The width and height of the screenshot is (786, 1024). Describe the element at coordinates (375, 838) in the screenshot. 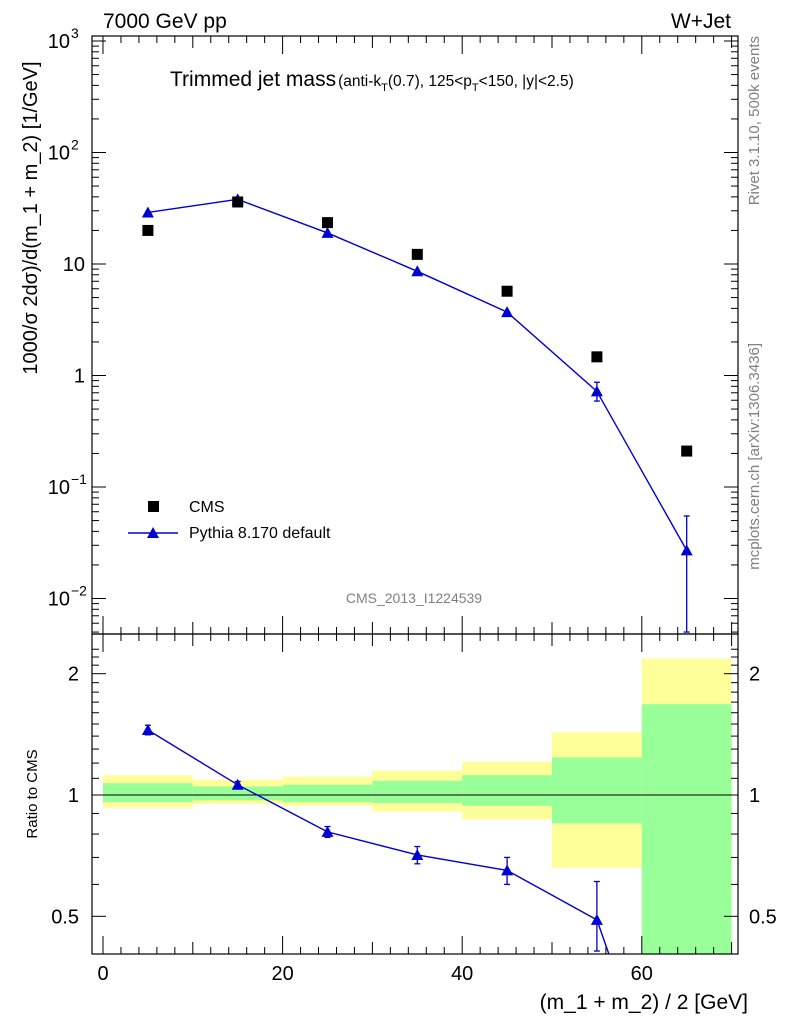

I see `ratio-panel-series` at that location.